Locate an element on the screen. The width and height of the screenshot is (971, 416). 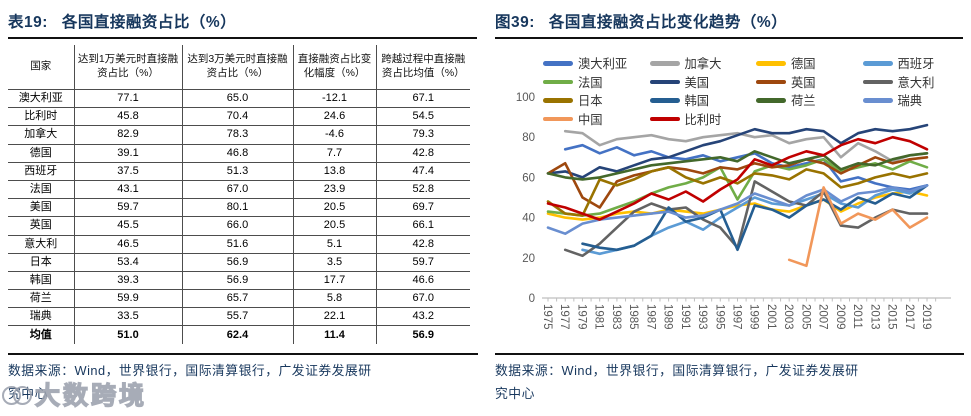
country-cell: 美国 is located at coordinates (40, 207).